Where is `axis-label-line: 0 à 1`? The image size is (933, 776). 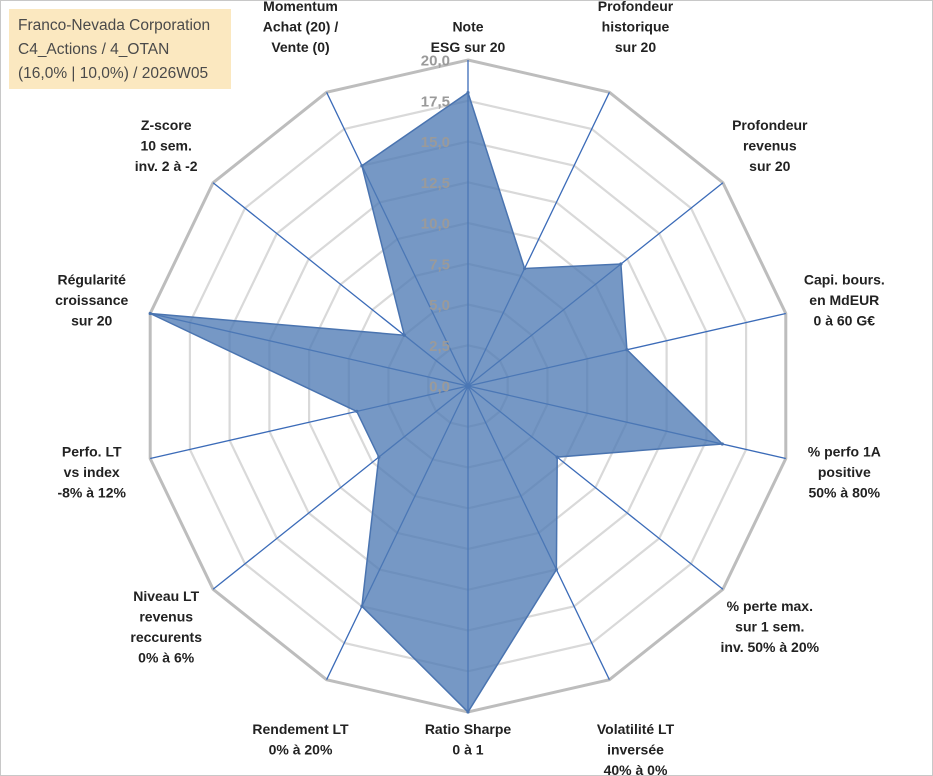
axis-label-line: 0 à 1 is located at coordinates (467, 750).